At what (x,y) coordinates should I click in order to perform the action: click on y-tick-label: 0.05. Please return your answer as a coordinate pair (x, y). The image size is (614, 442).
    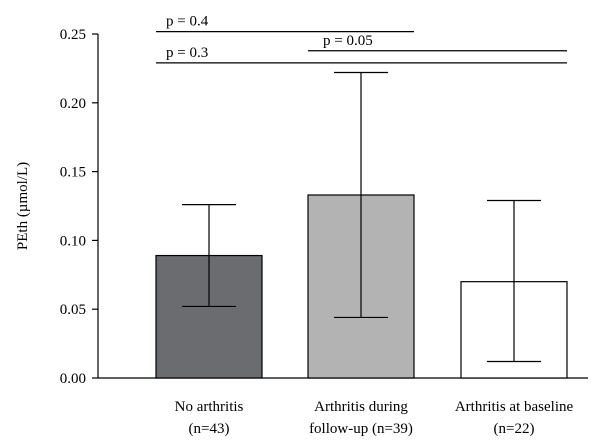
    Looking at the image, I should click on (73, 310).